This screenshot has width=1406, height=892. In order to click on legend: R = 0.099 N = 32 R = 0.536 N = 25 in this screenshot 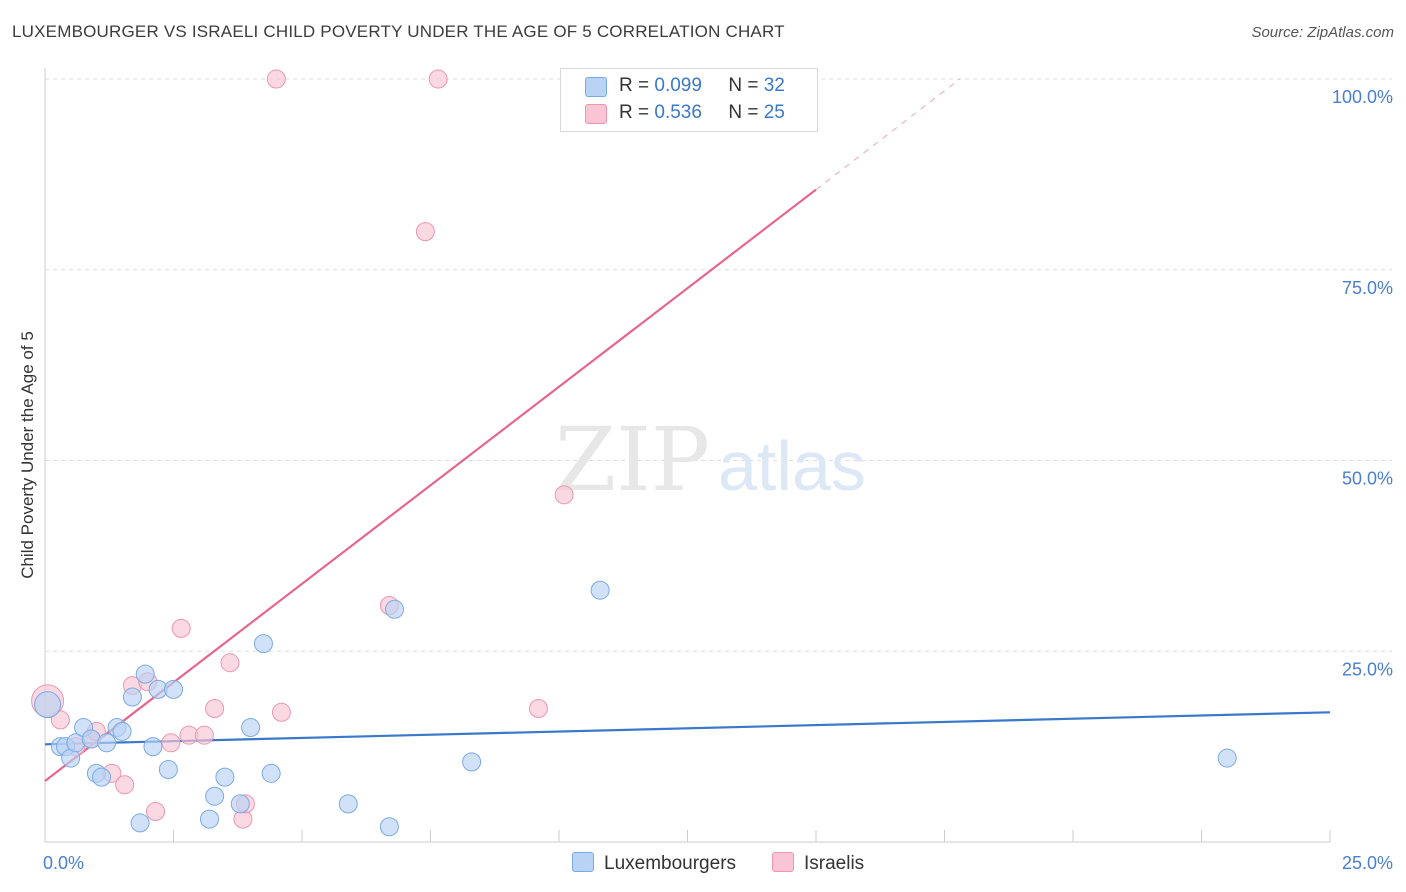, I will do `click(689, 100)`.